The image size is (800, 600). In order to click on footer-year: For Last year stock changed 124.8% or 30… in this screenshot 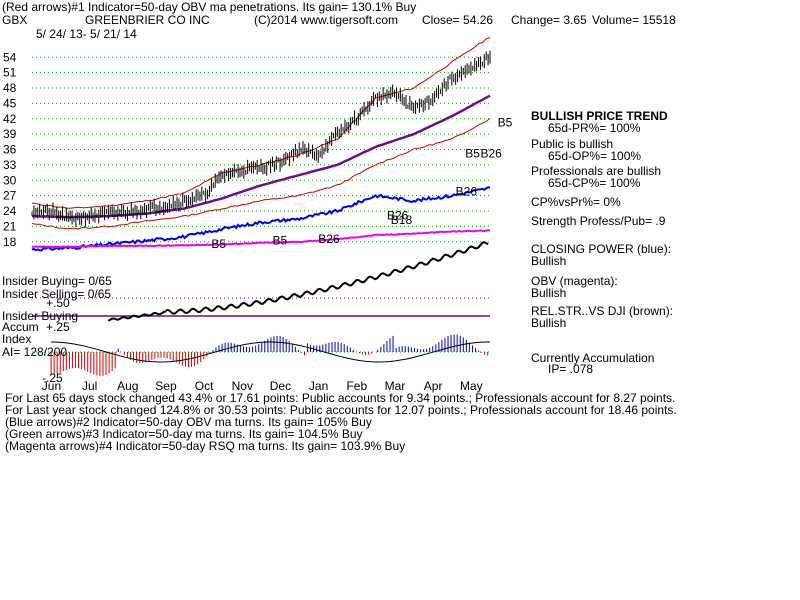, I will do `click(341, 410)`.